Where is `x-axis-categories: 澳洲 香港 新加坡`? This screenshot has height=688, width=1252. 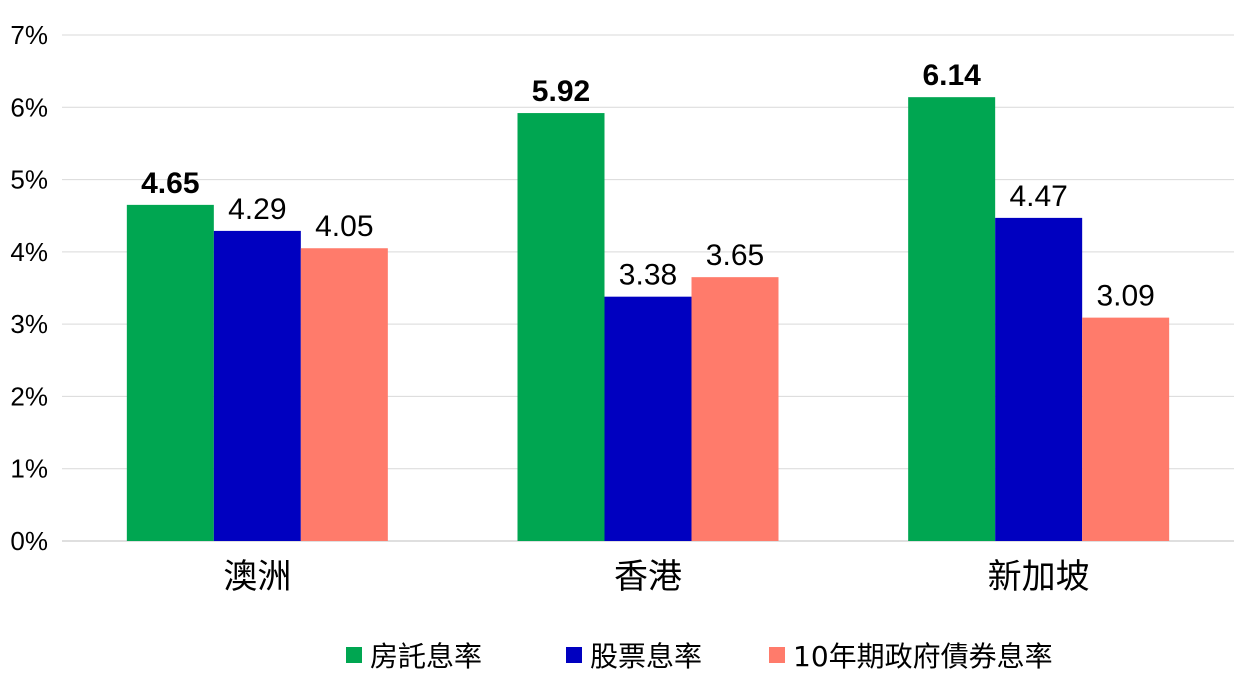 x-axis-categories: 澳洲 香港 新加坡 is located at coordinates (656, 577).